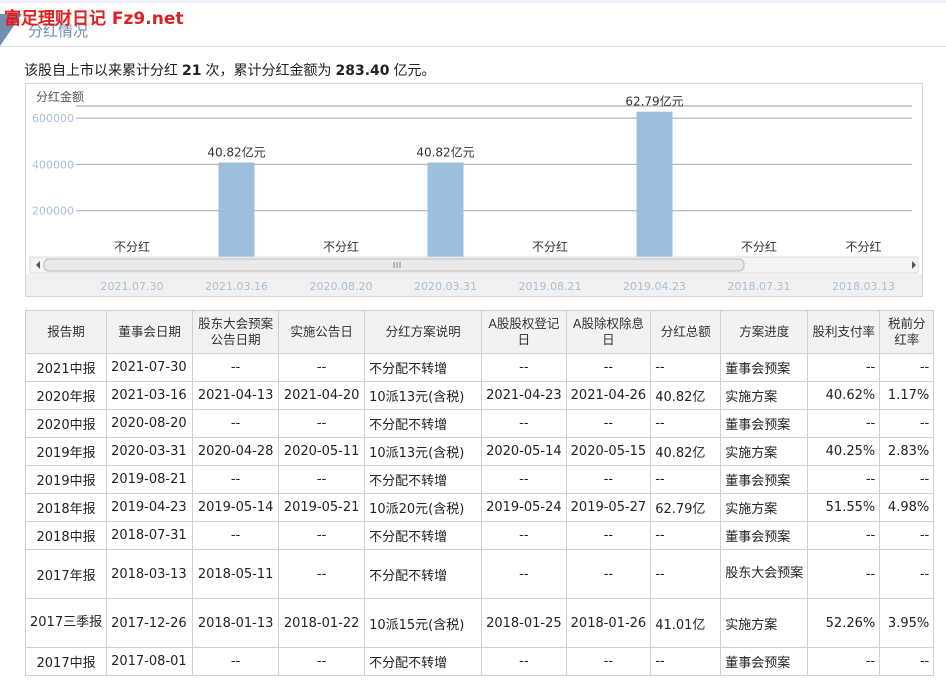 The image size is (946, 680). I want to click on y-axis-label: 分红金额, so click(60, 96).